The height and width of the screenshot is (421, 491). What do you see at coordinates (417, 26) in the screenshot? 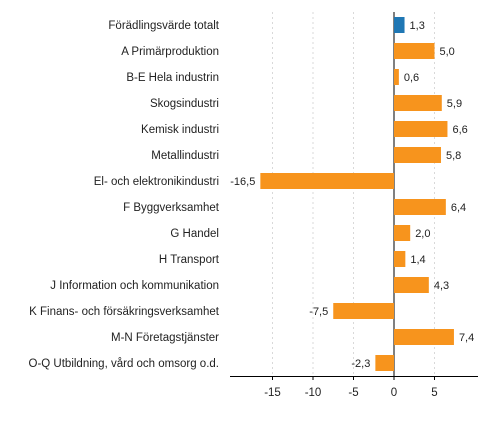
I see `data-label: 1,3` at bounding box center [417, 26].